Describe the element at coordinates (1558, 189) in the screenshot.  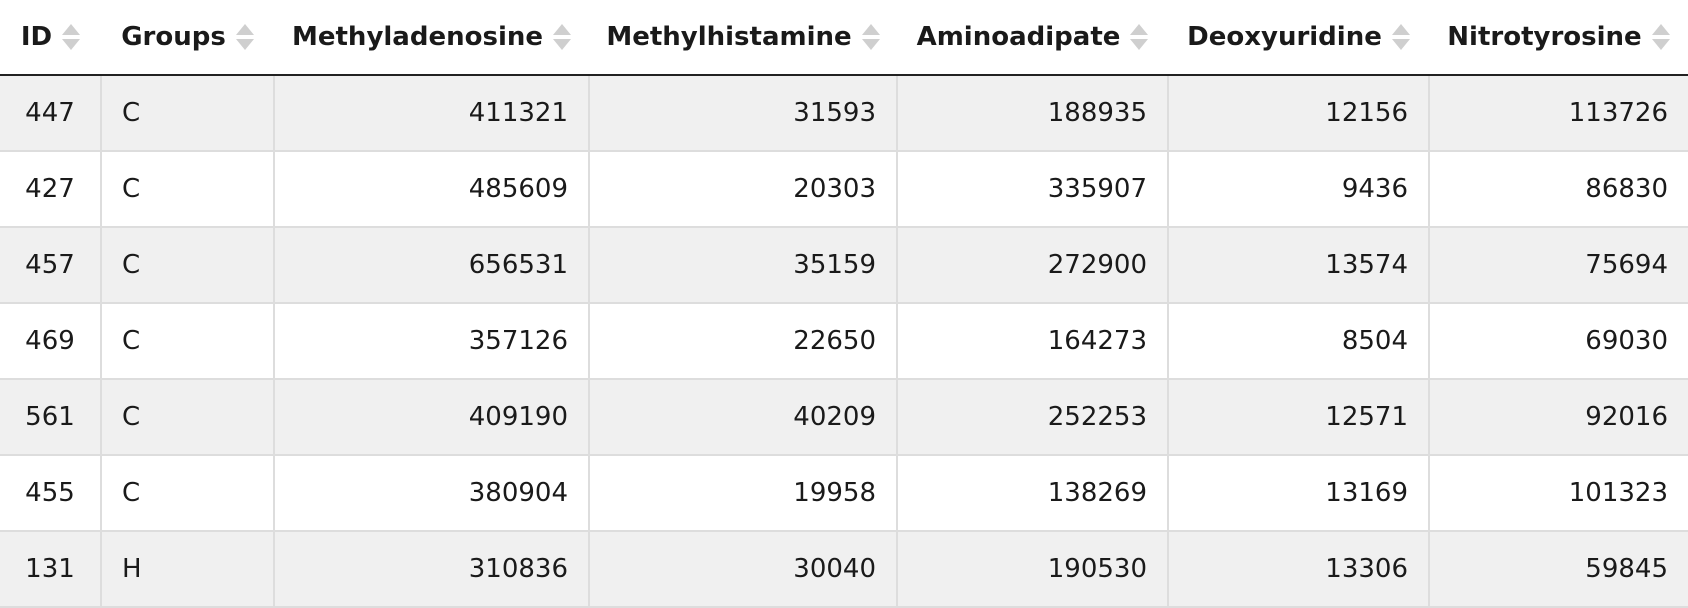
I see `cell-nitrotyrosine: 86830` at that location.